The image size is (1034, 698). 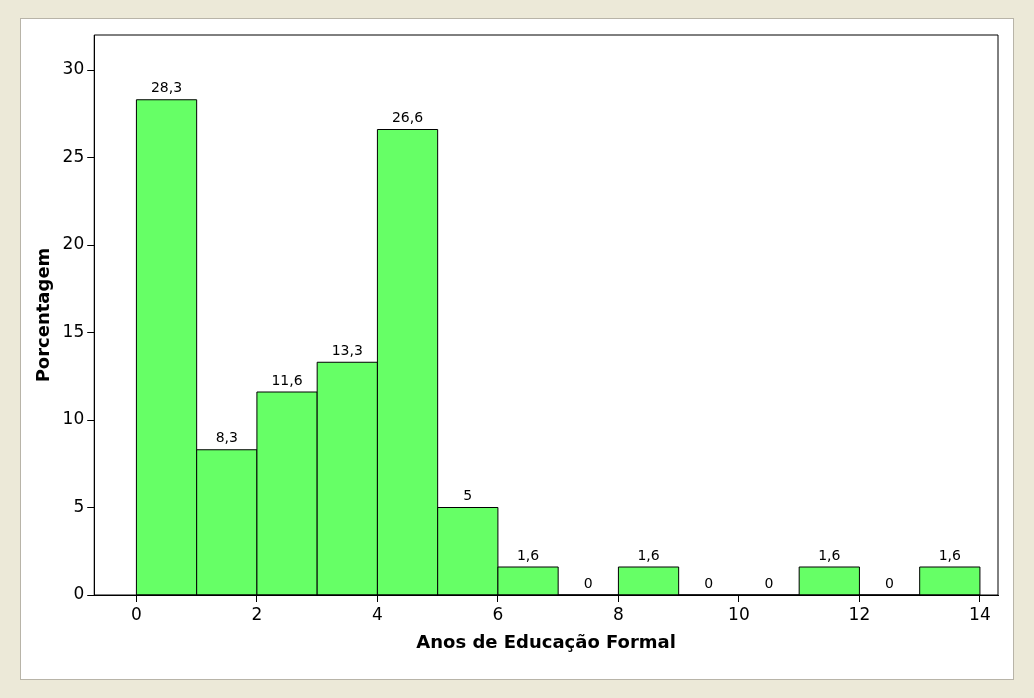 I want to click on y-tick-label: 5, so click(x=79, y=505).